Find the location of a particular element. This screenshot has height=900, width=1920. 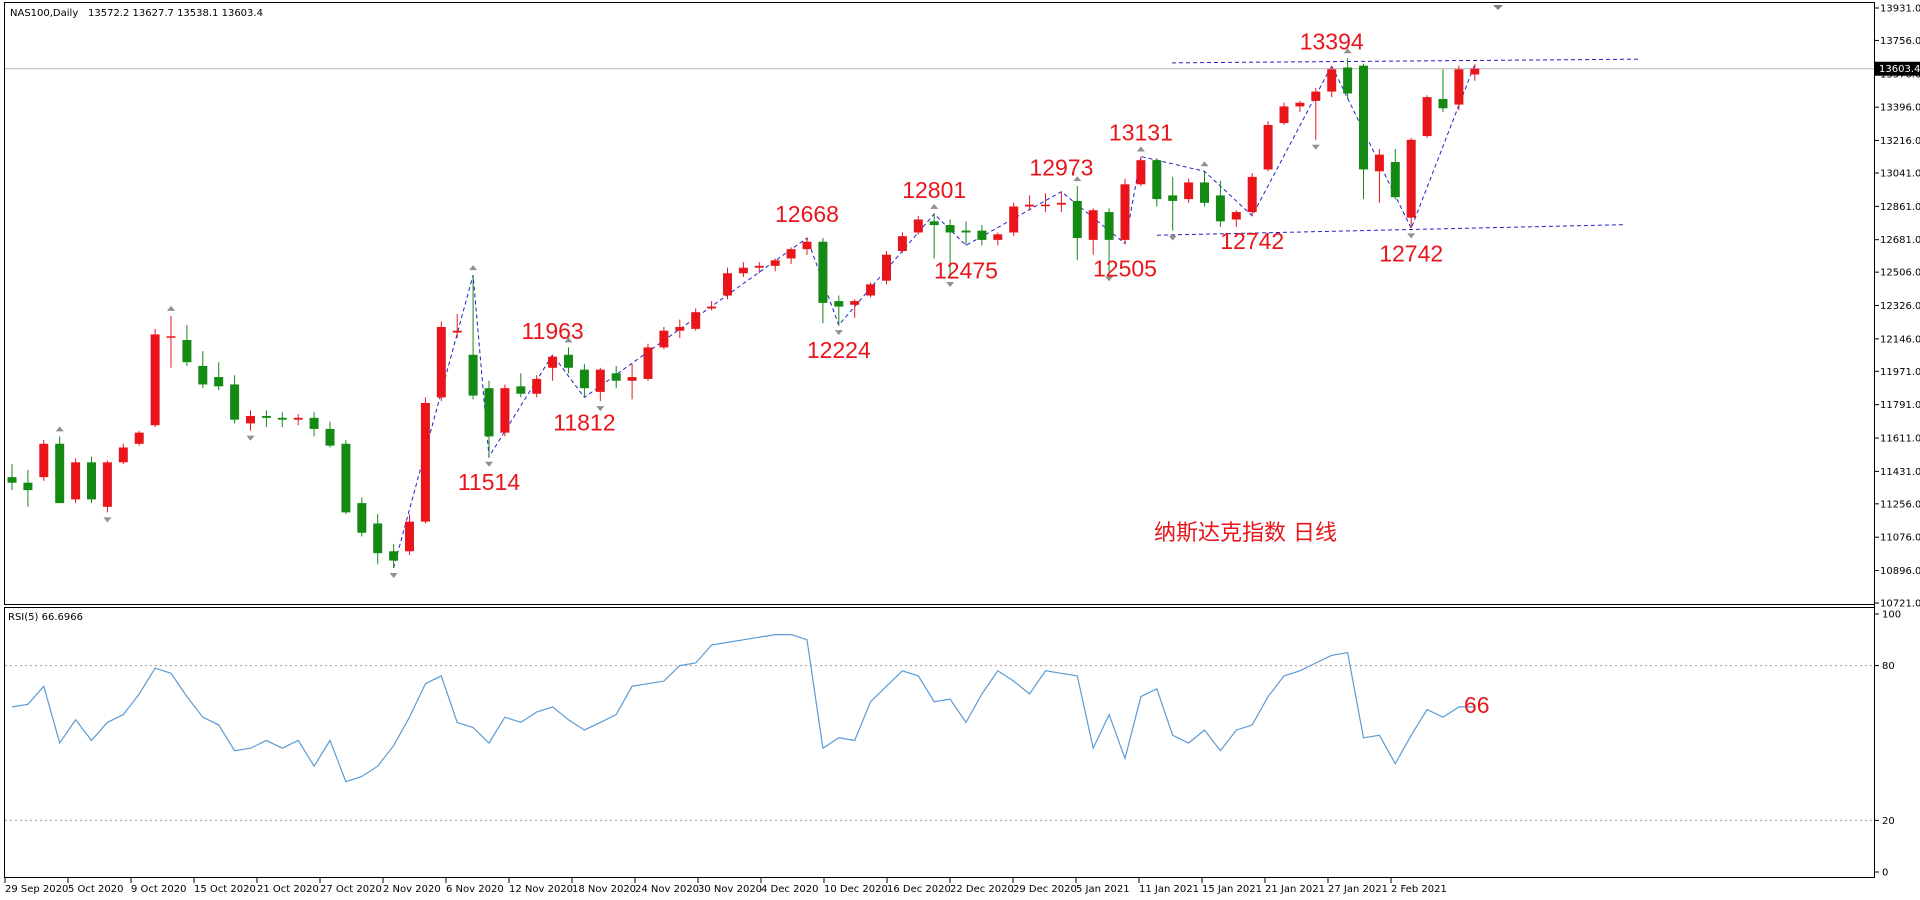

symbol-label: NAS100,Daily is located at coordinates (44, 13).